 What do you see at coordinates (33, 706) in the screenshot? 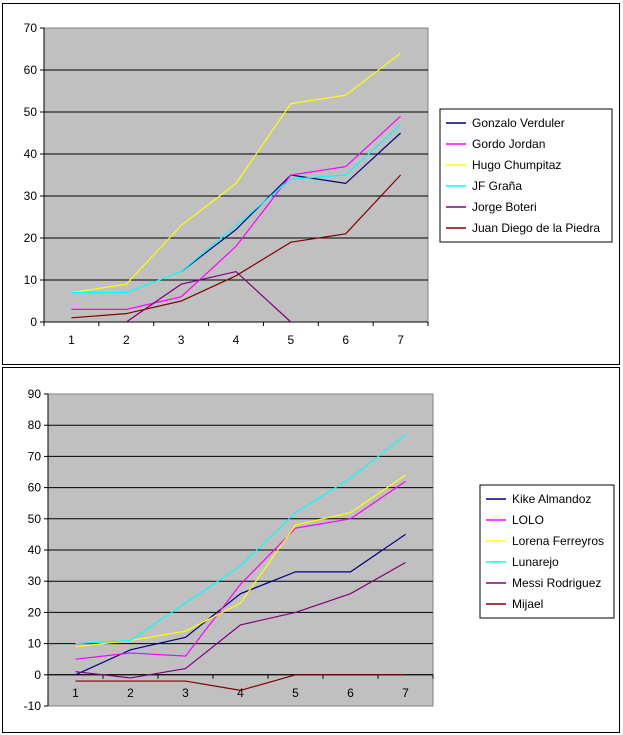
I see `y-tick-label: -10` at bounding box center [33, 706].